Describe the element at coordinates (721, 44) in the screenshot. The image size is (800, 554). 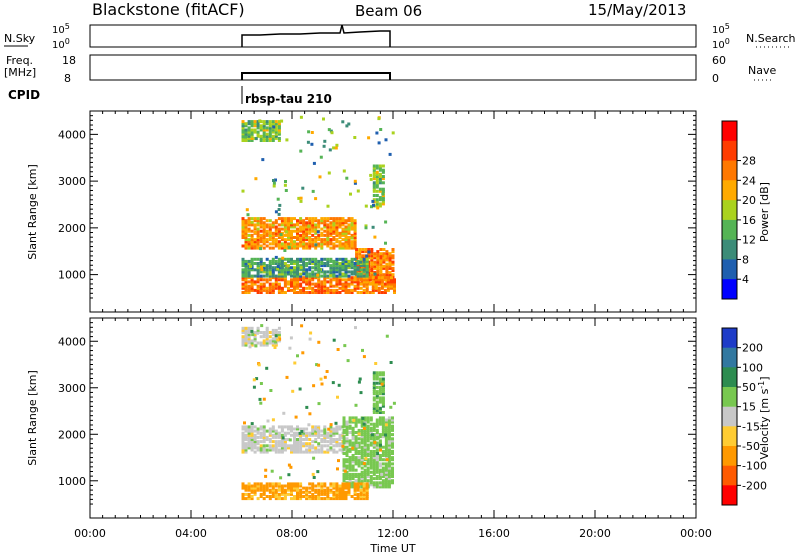
I see `noise-tick-bottom-right: 100` at that location.